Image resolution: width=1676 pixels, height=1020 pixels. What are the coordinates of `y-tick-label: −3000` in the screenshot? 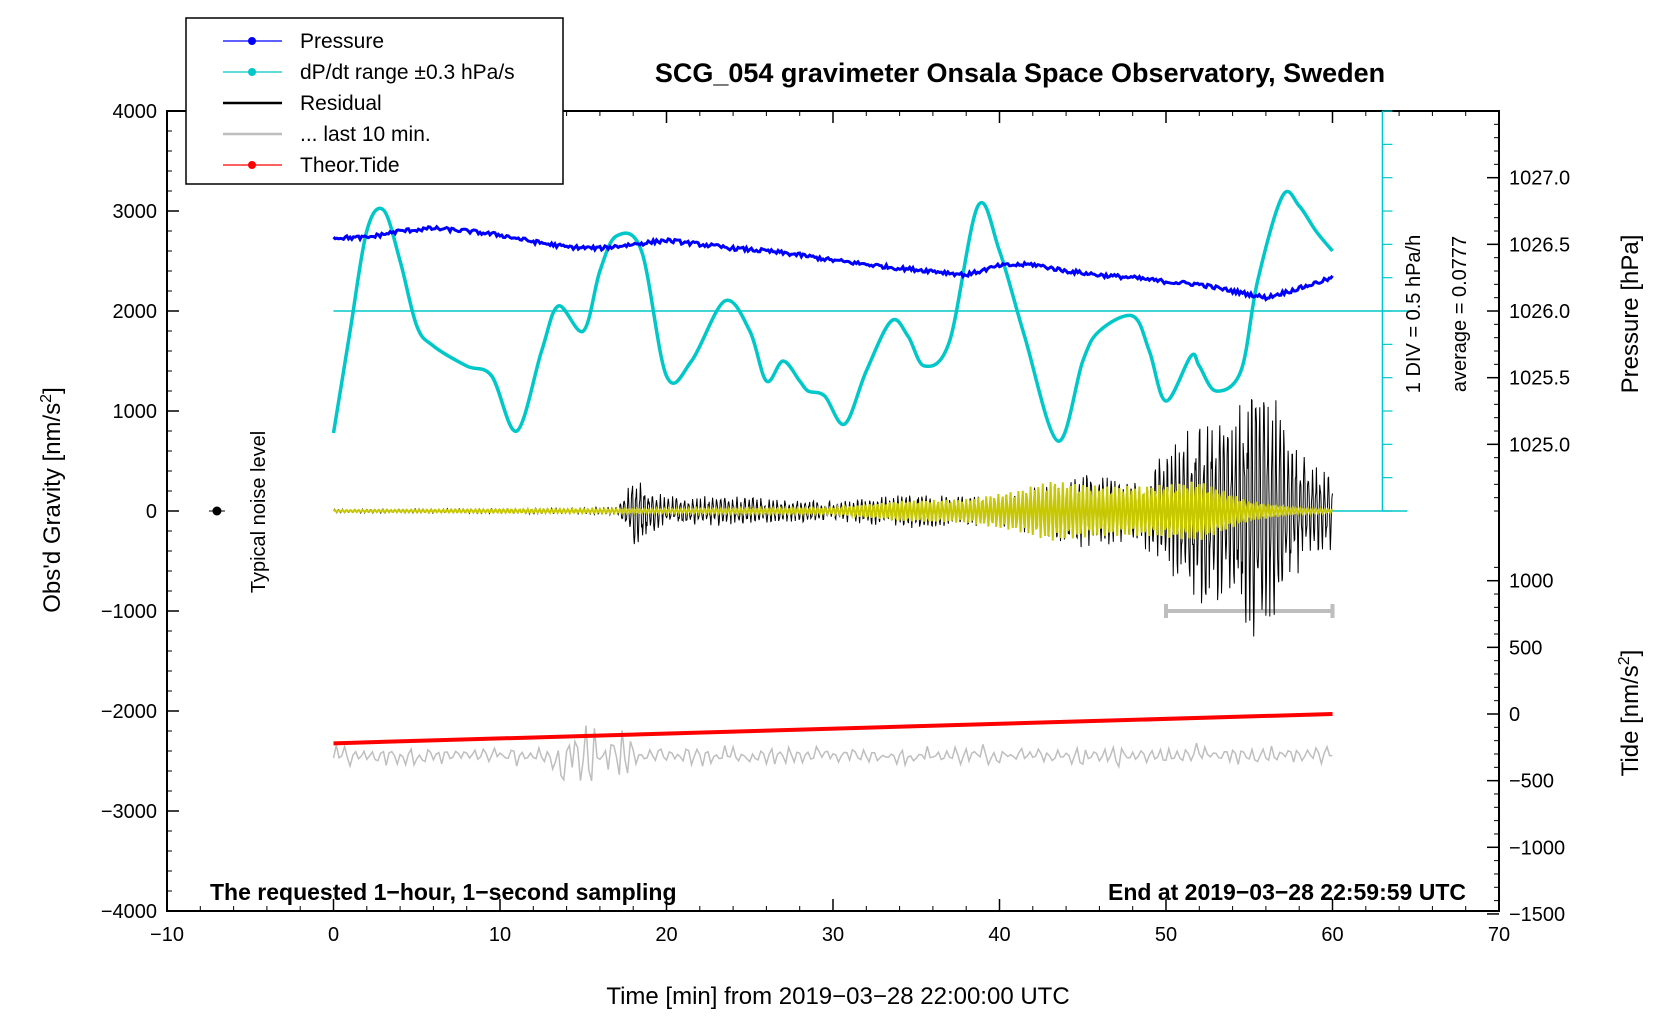 It's located at (129, 812).